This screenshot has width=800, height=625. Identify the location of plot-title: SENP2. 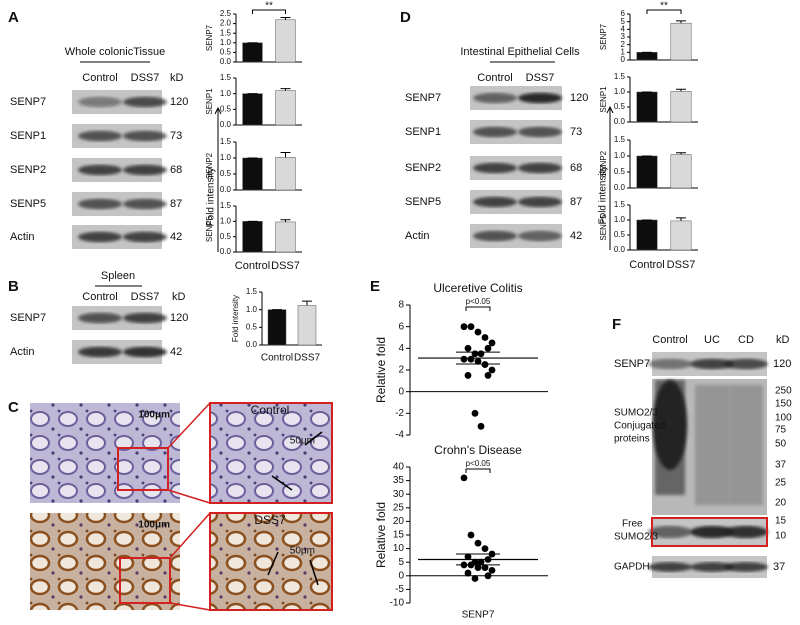
(209, 165).